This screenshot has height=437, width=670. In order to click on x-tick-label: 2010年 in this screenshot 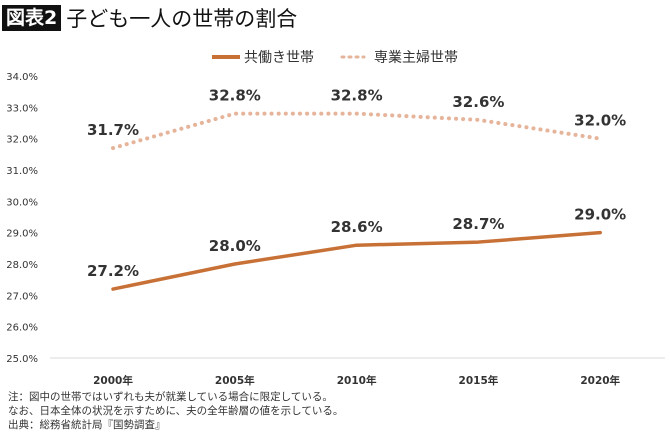, I will do `click(357, 380)`.